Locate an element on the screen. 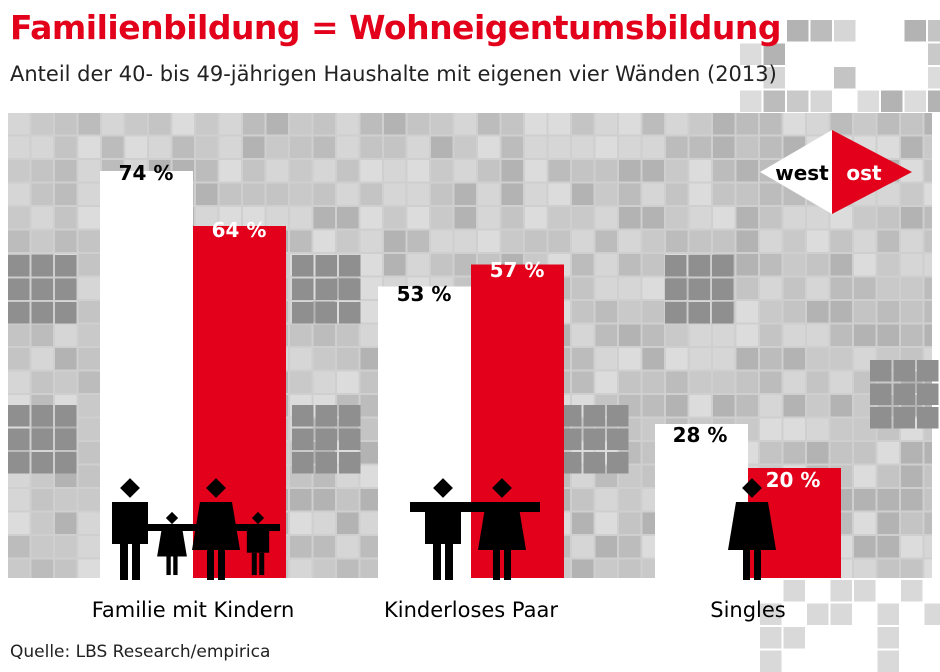 This screenshot has height=672, width=940. value-label-ost-0: 64 % is located at coordinates (239, 230).